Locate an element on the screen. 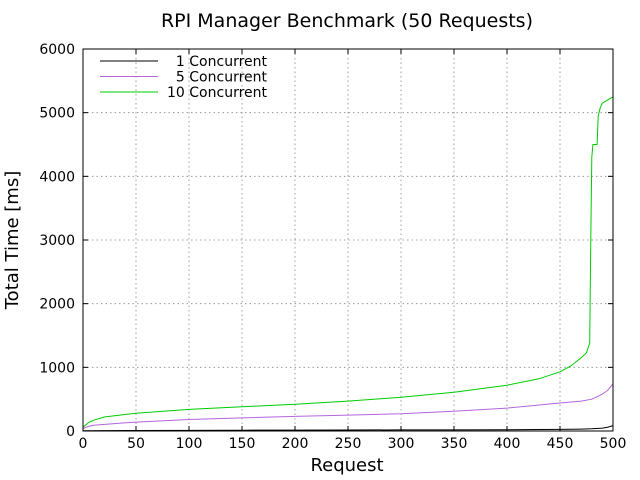 Image resolution: width=640 pixels, height=480 pixels. legend-item: 10 Concurrent is located at coordinates (184, 93).